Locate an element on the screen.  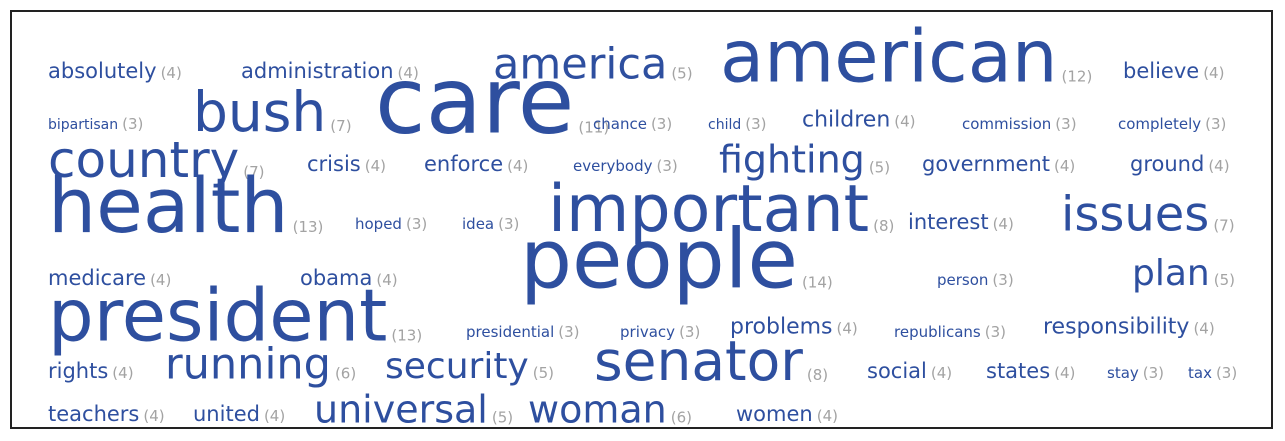
tag-word: american is located at coordinates (889, 56).